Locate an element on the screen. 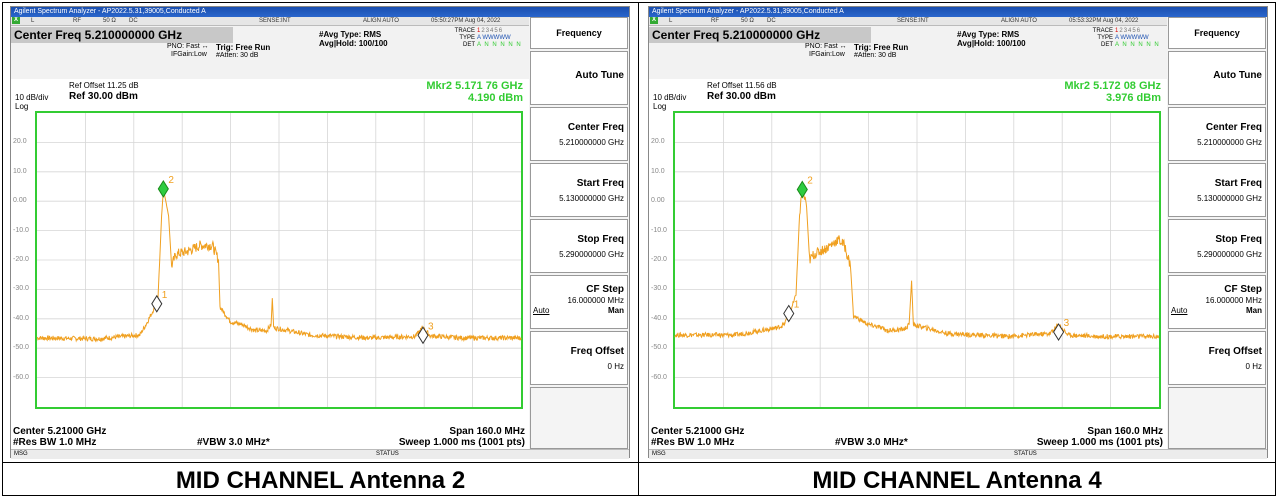  trace-number: 3 is located at coordinates (1126, 31).